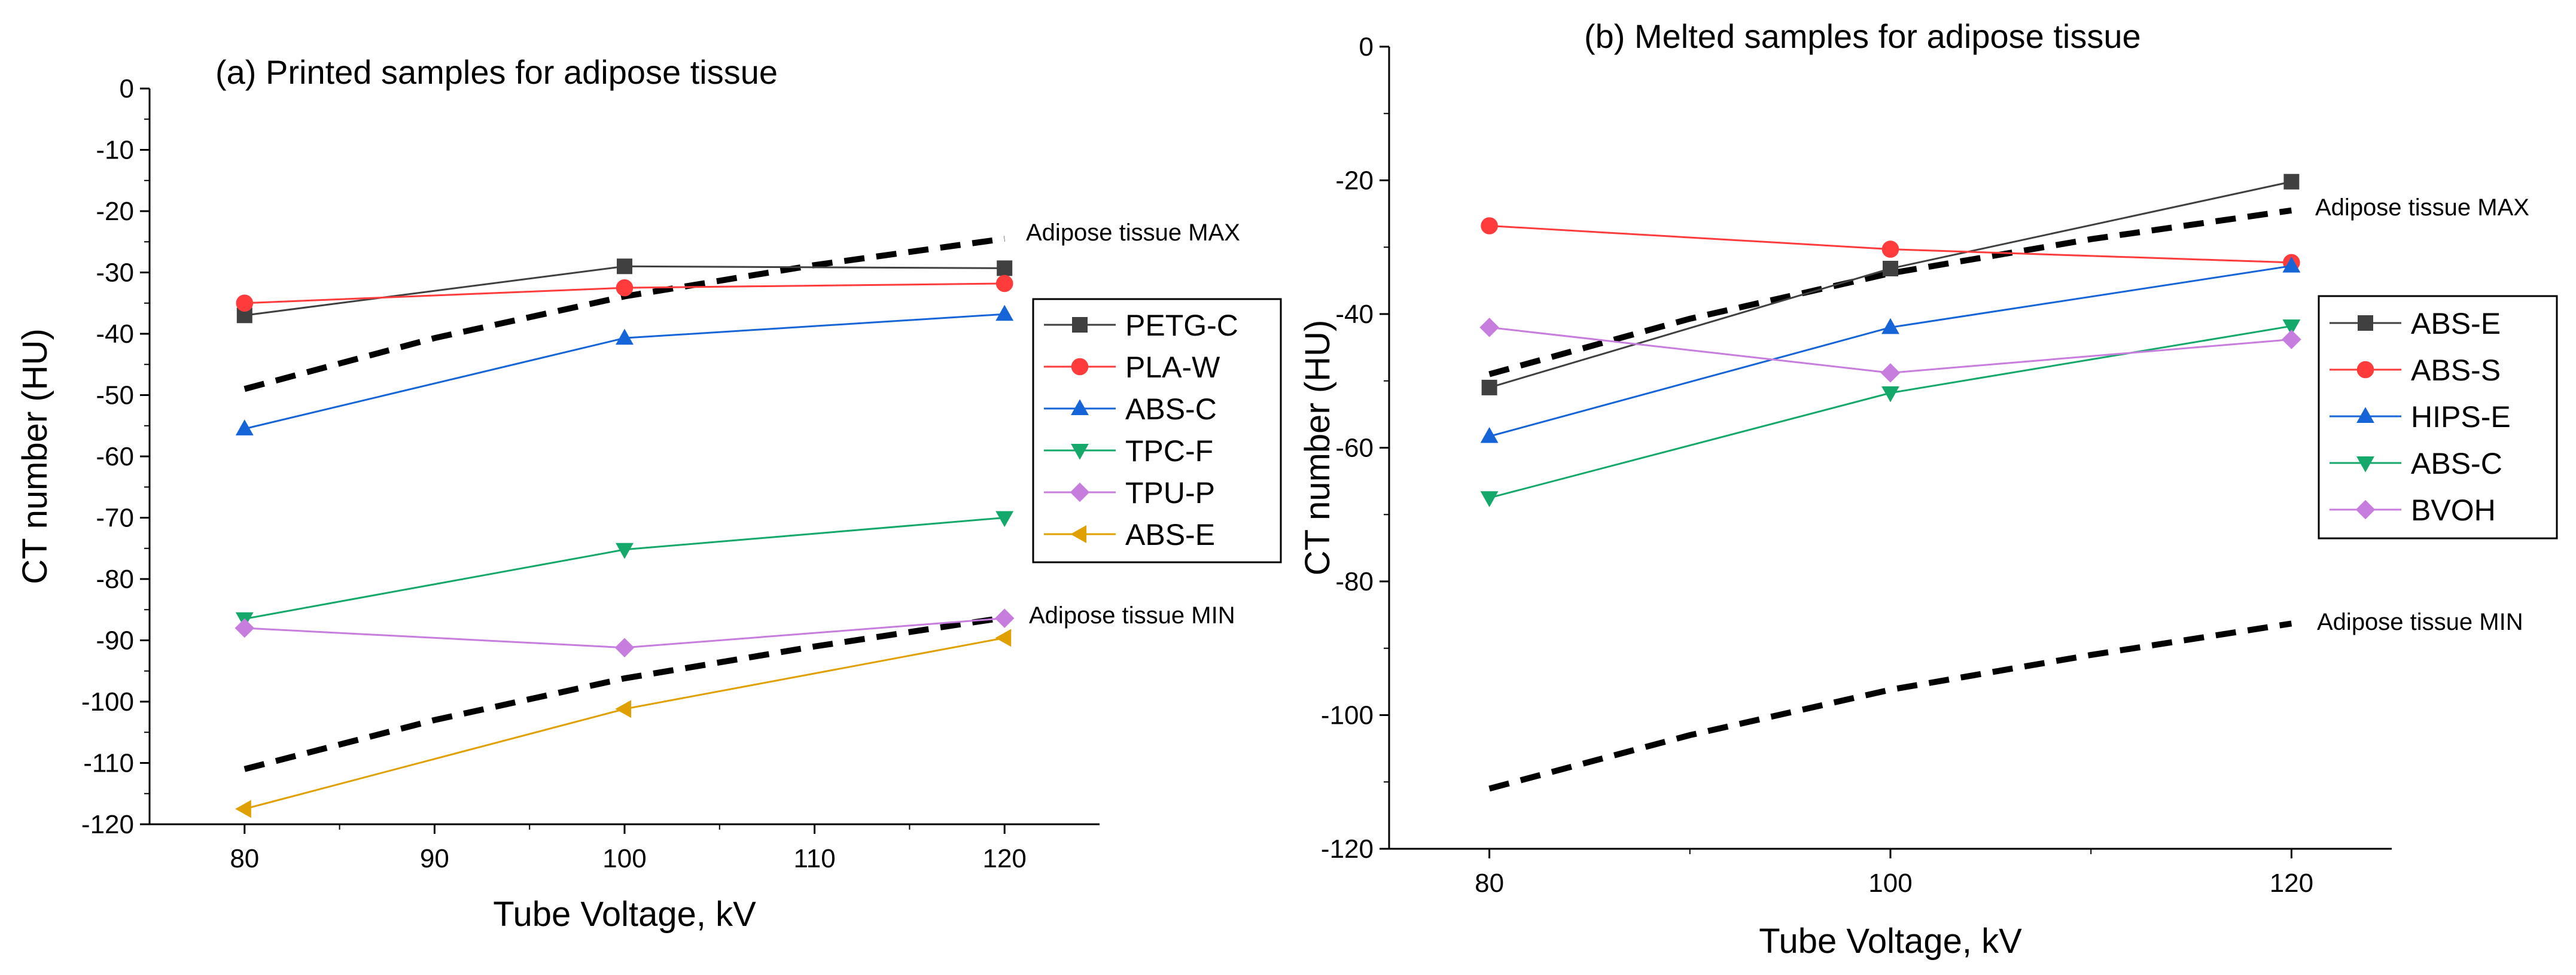 The height and width of the screenshot is (975, 2576). What do you see at coordinates (1354, 314) in the screenshot?
I see `panel-b-y-tick-label: -40` at bounding box center [1354, 314].